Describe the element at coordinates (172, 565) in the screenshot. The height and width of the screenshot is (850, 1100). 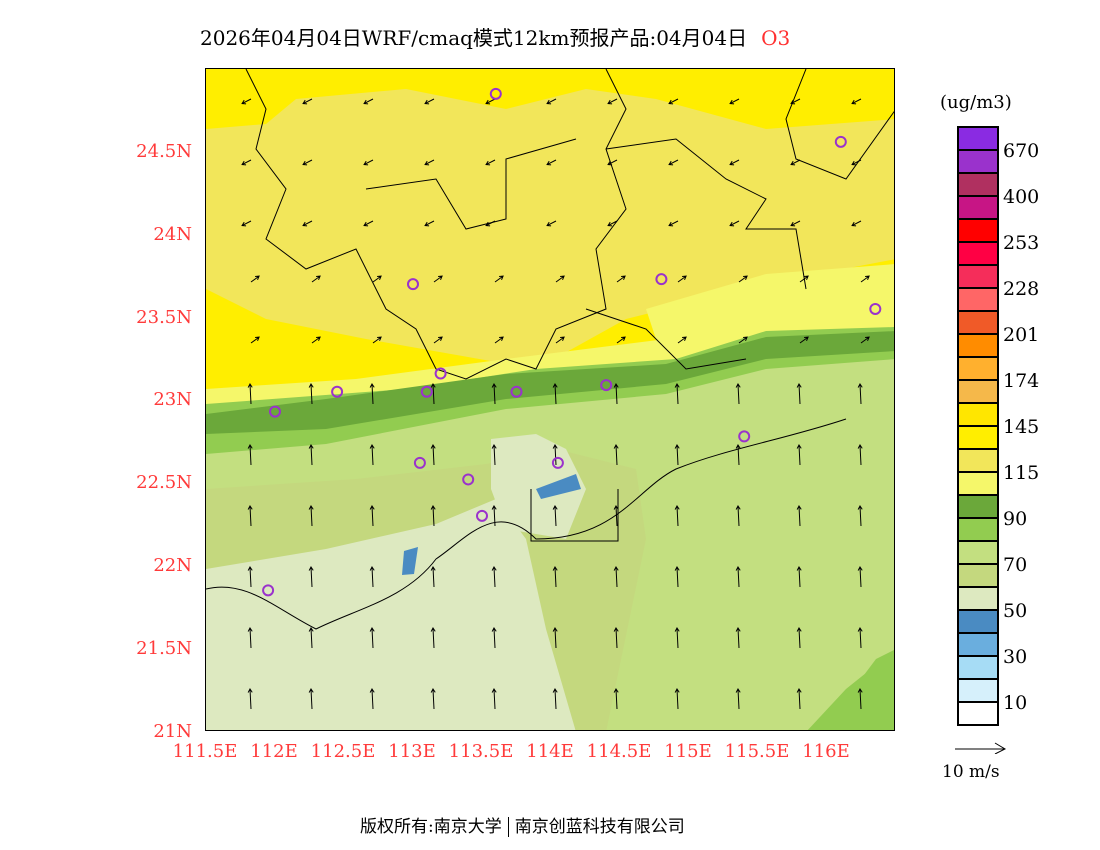
I see `lat-tick-label: 22N` at that location.